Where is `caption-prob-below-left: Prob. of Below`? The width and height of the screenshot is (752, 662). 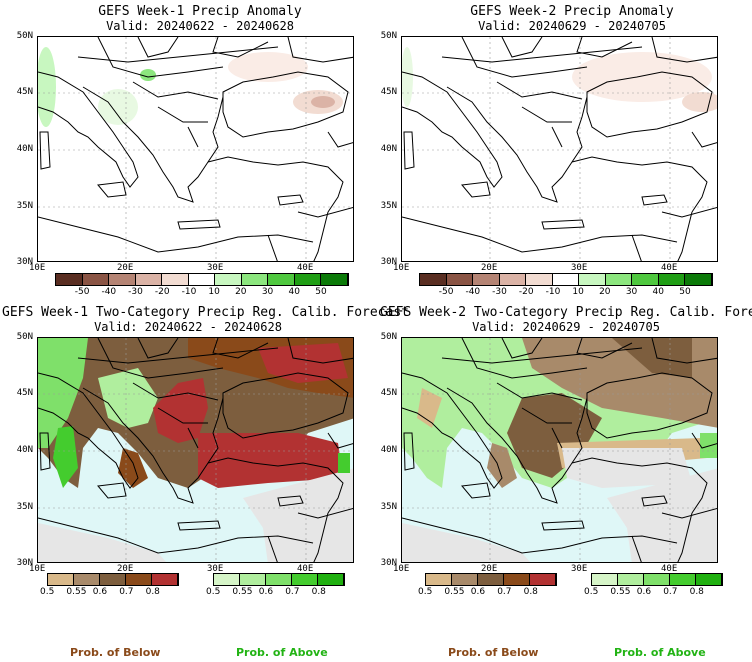 caption-prob-below-left: Prob. of Below is located at coordinates (115, 652).